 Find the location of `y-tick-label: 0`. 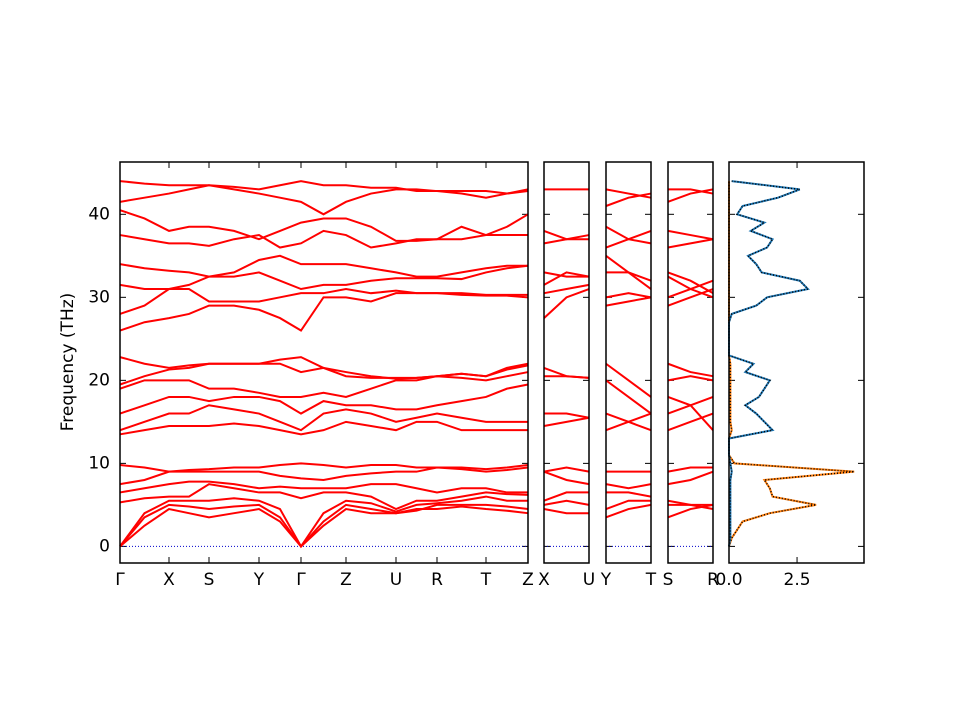

y-tick-label: 0 is located at coordinates (104, 546).